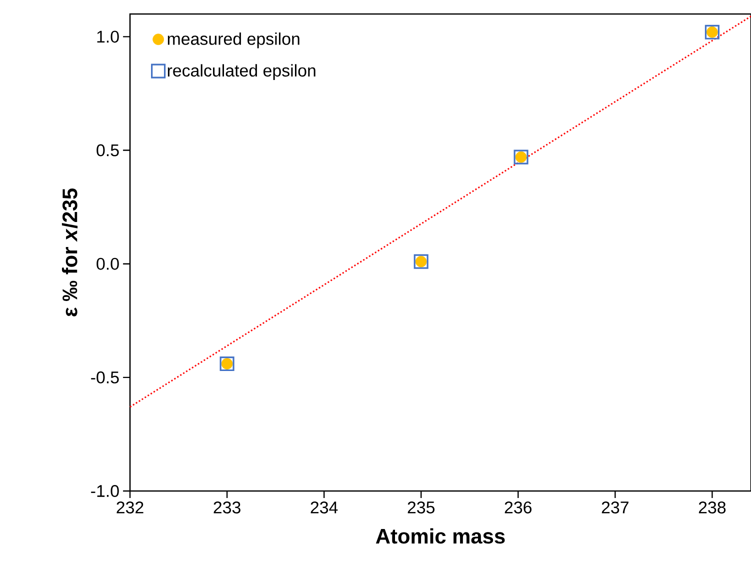 This screenshot has width=751, height=588. What do you see at coordinates (518, 507) in the screenshot?
I see `x-tick-label: 236` at bounding box center [518, 507].